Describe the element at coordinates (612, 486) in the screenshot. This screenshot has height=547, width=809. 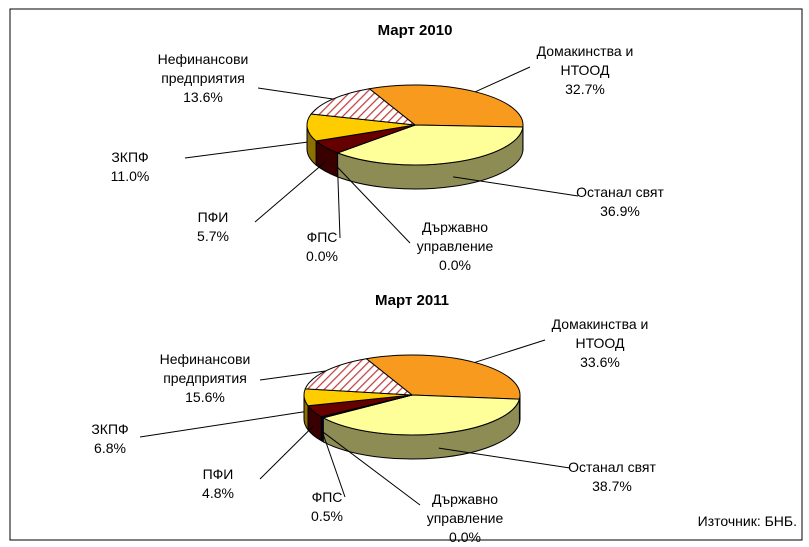
I see `value-label: 38.7%` at that location.